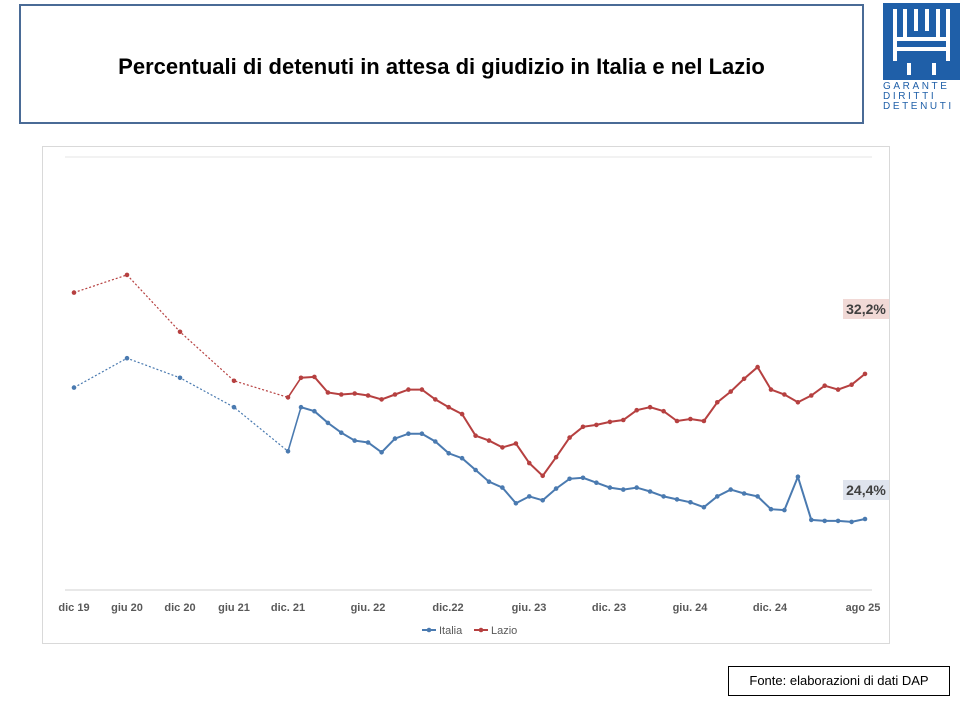  Describe the element at coordinates (910, 96) in the screenshot. I see `logo-line-2: DIRITTI` at that location.